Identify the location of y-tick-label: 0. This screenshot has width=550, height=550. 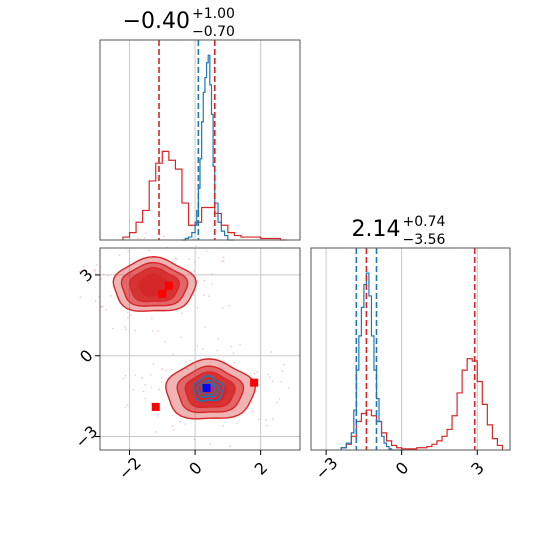
(86, 356).